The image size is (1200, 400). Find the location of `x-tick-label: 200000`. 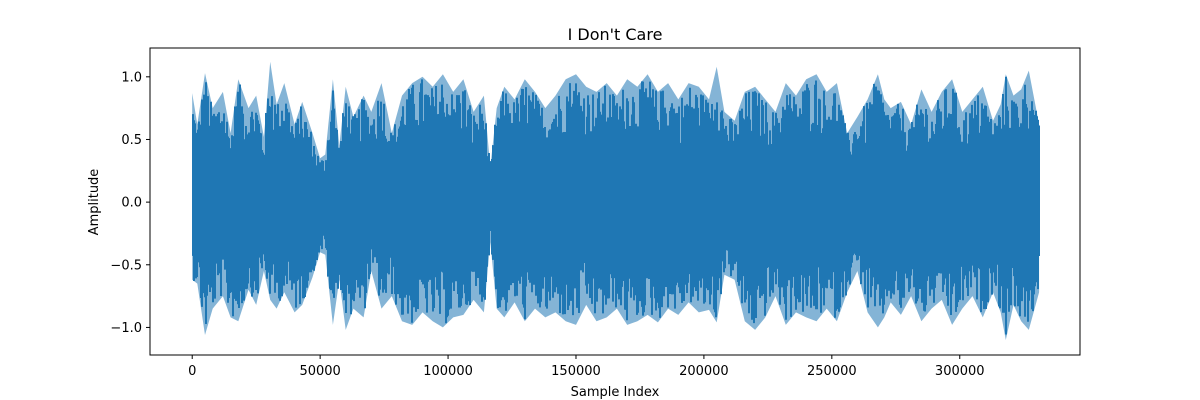

x-tick-label: 200000 is located at coordinates (704, 371).